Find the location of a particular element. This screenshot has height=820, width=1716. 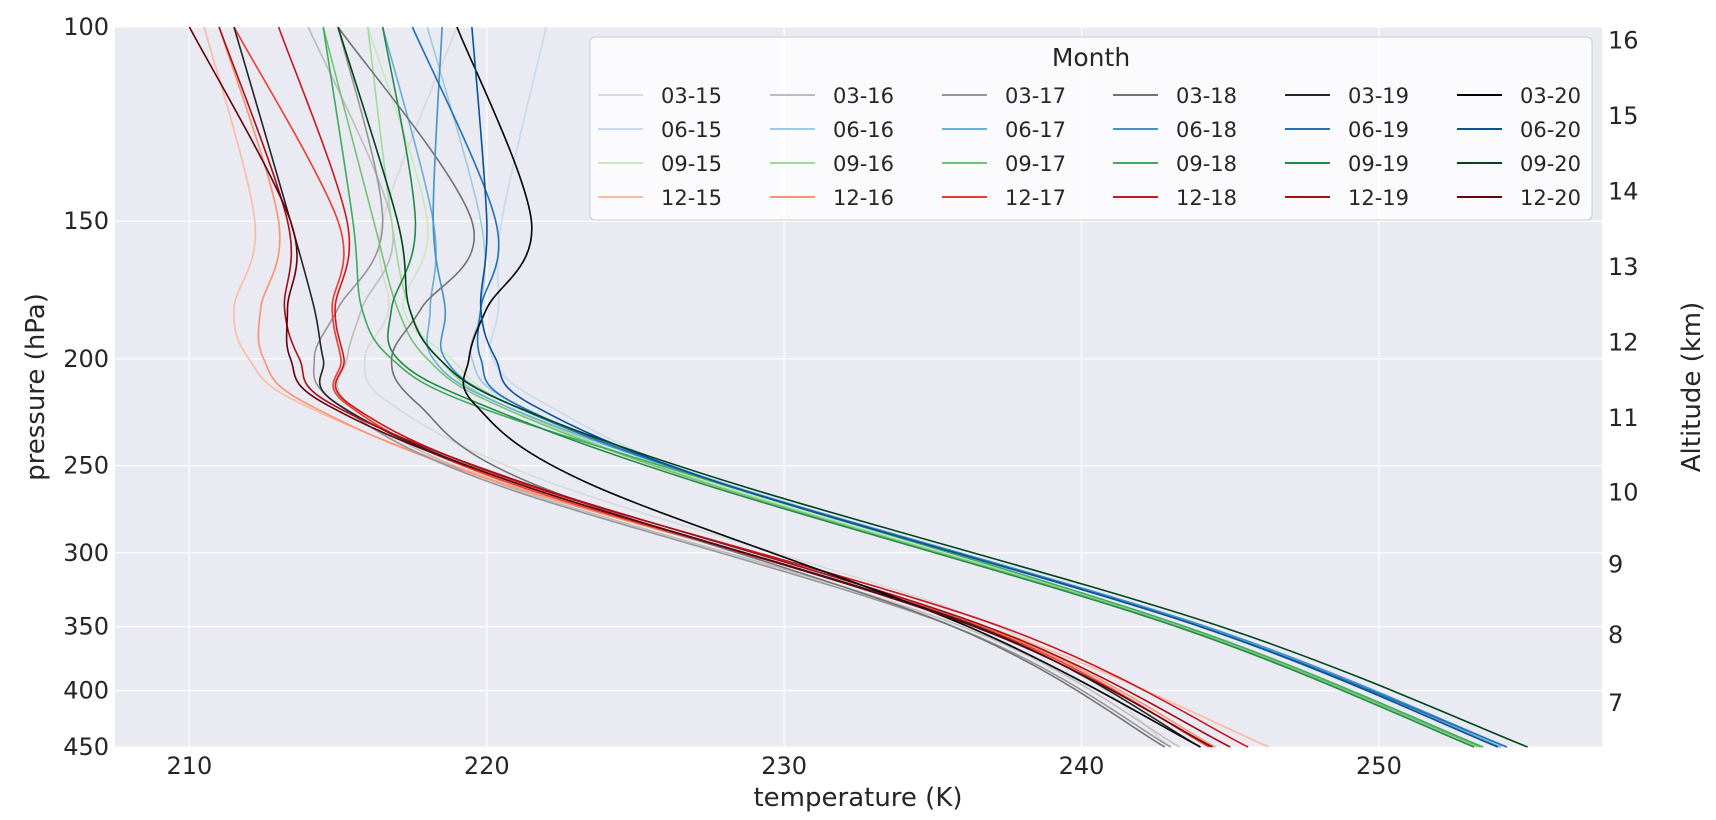

legend-label: 03-17 is located at coordinates (1035, 96).